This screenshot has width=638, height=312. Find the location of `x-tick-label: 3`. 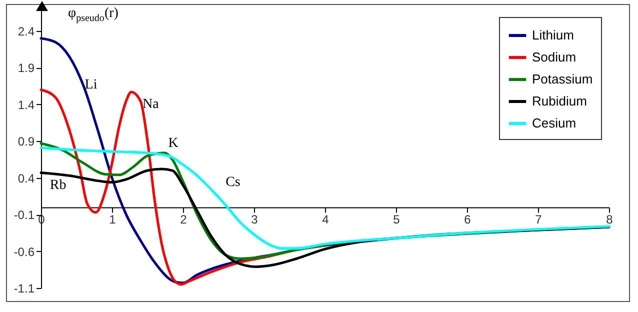

x-tick-label: 3 is located at coordinates (254, 219).